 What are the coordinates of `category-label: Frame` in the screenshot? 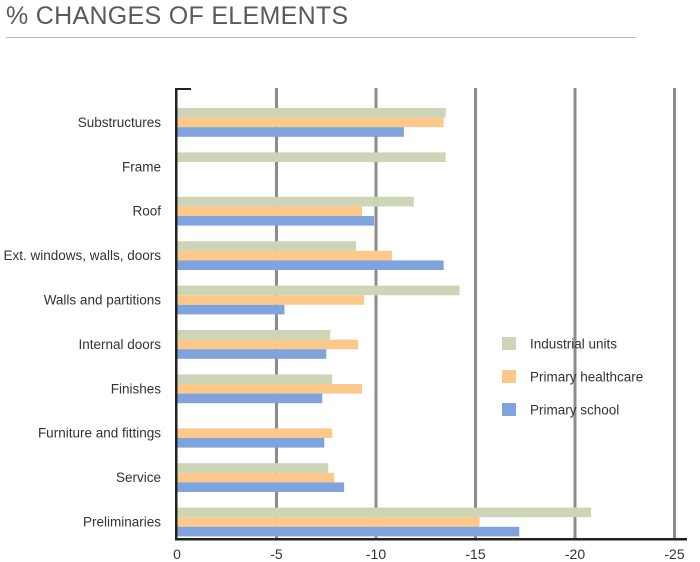 It's located at (141, 166).